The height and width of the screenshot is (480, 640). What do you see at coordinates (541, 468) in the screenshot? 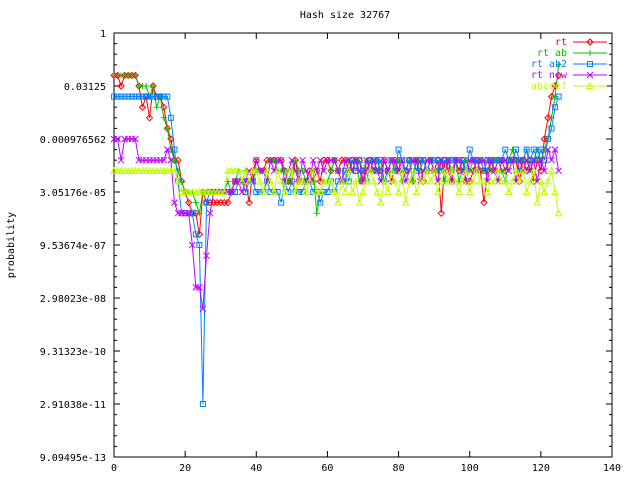
I see `x-tick-label: 120` at bounding box center [541, 468].